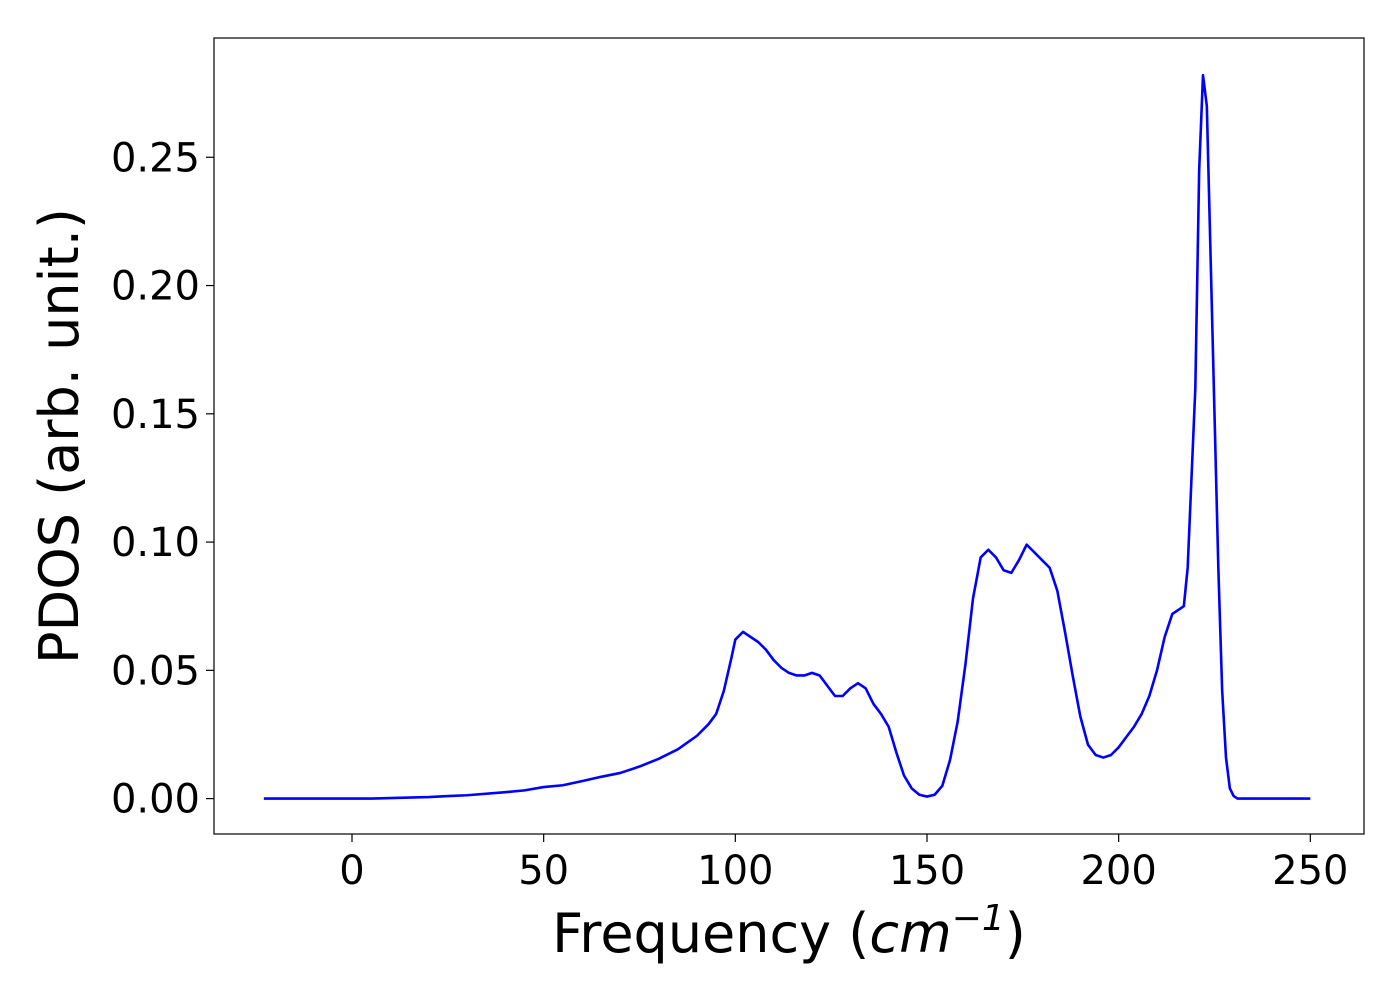 The image size is (1400, 1000). I want to click on x-axis-label: Frequency (cm−1), so click(789, 931).